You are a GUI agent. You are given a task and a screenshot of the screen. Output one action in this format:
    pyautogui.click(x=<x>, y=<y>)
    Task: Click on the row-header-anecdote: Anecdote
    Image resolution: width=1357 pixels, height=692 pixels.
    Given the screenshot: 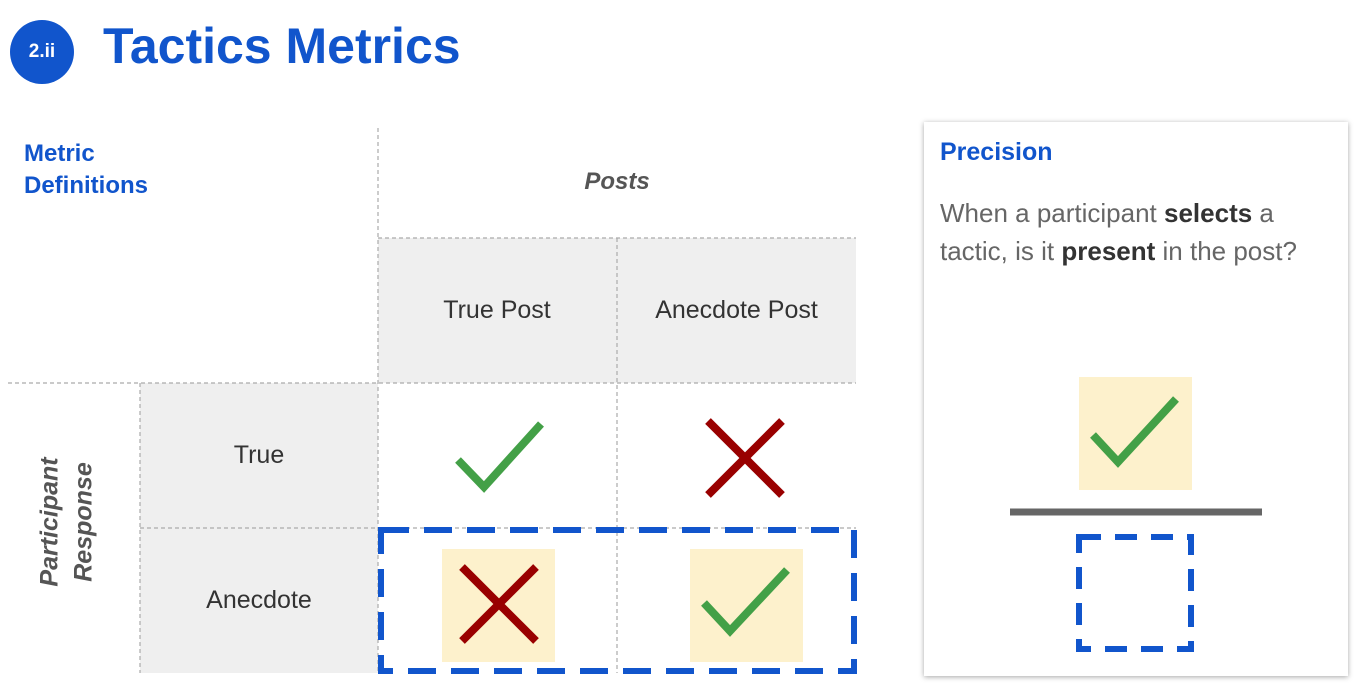 What is the action you would take?
    pyautogui.click(x=259, y=600)
    